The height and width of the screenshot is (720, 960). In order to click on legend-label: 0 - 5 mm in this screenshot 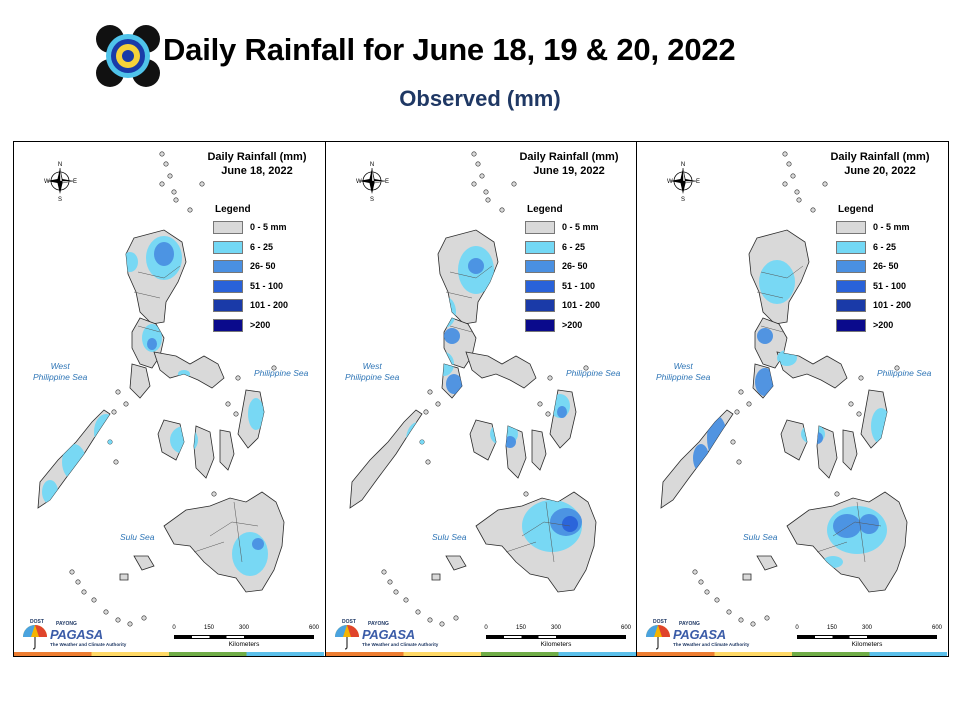, I will do `click(268, 227)`.